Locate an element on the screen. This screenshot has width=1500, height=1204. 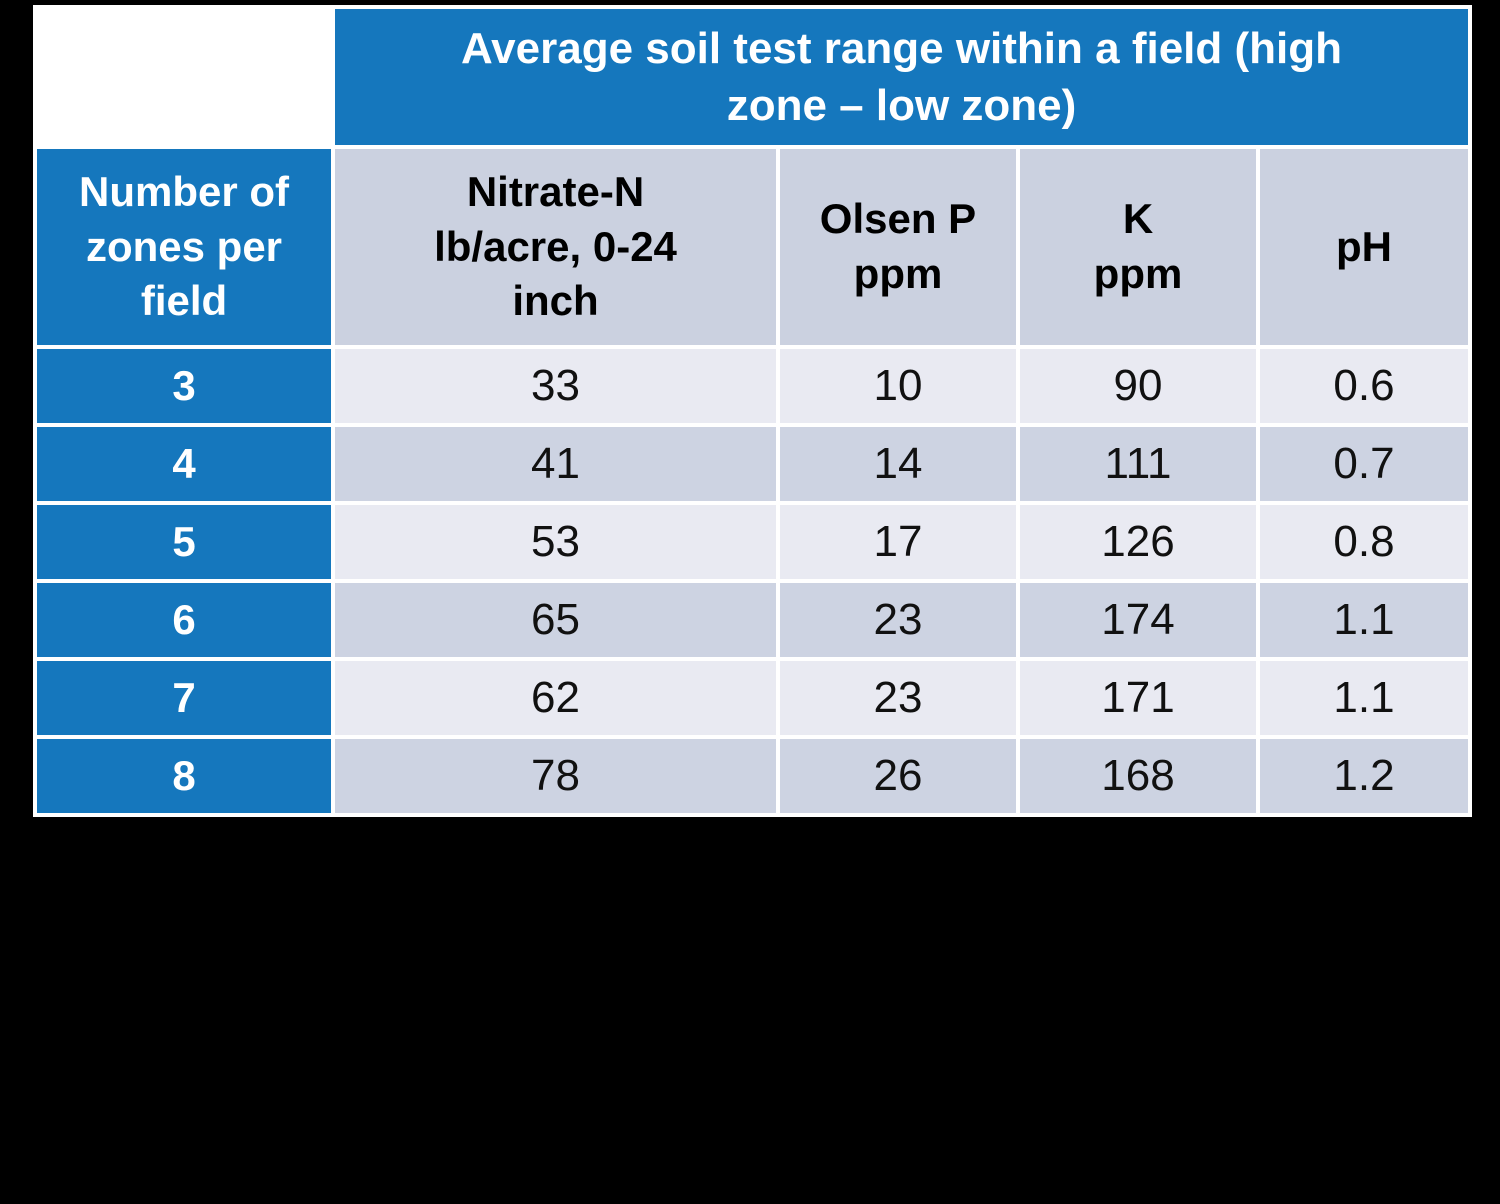
olsen-p-value: 10 is located at coordinates (898, 386).